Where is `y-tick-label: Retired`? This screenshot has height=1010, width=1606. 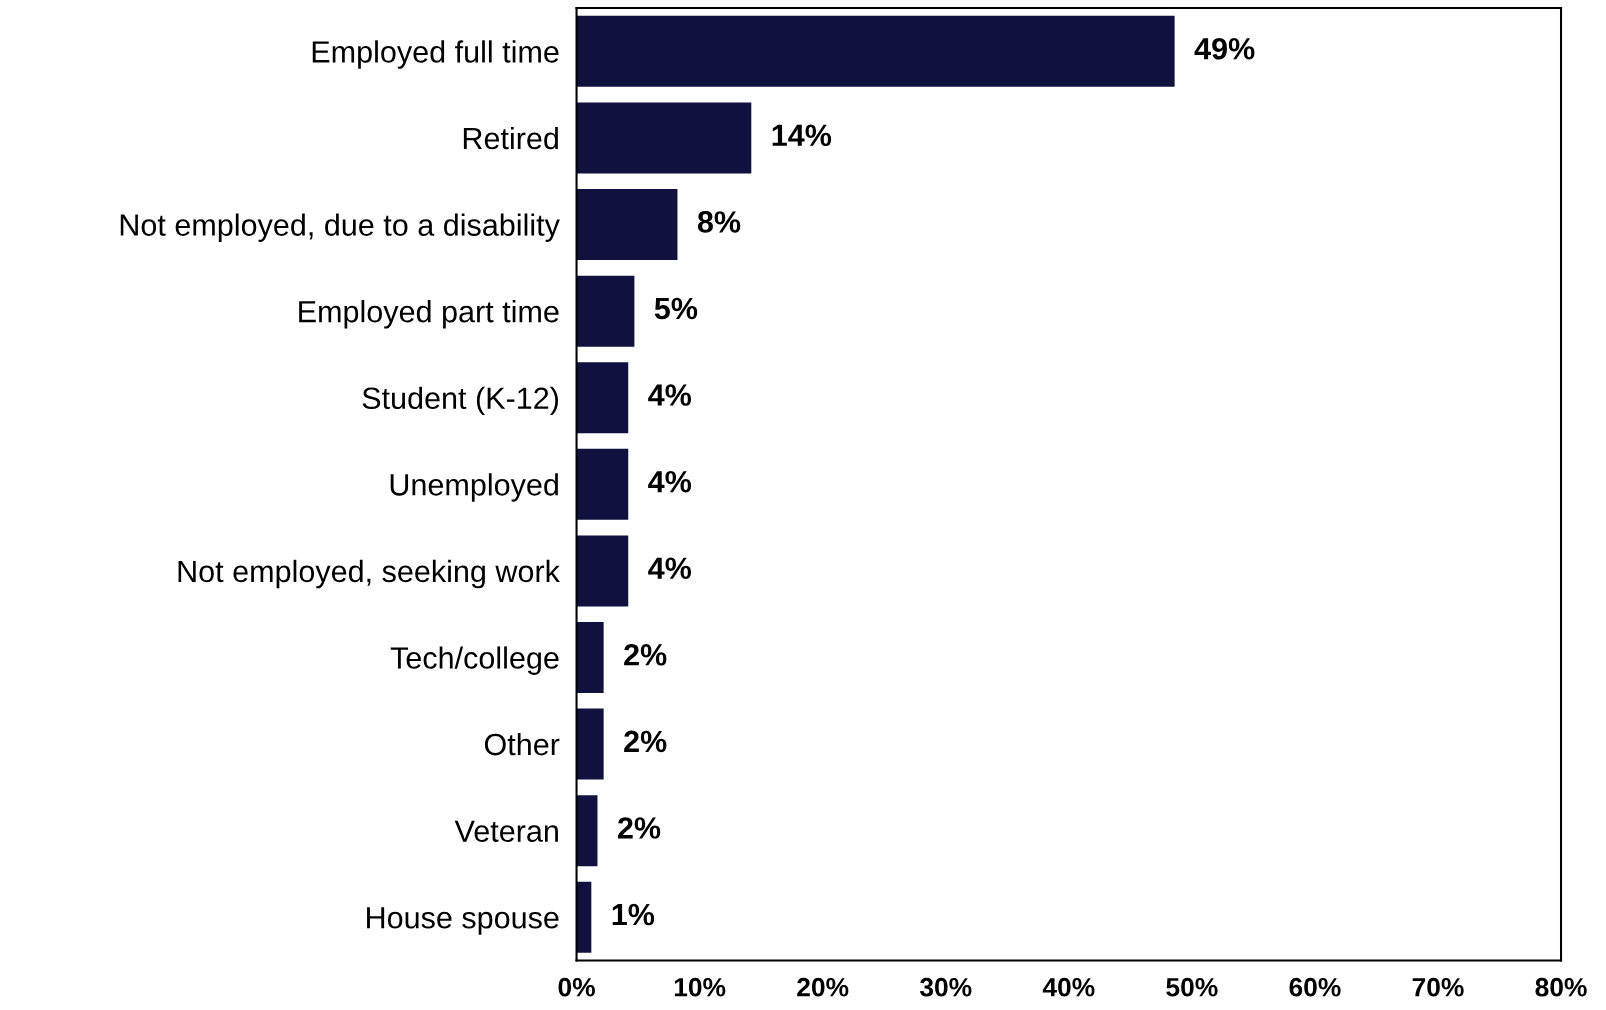
y-tick-label: Retired is located at coordinates (510, 138).